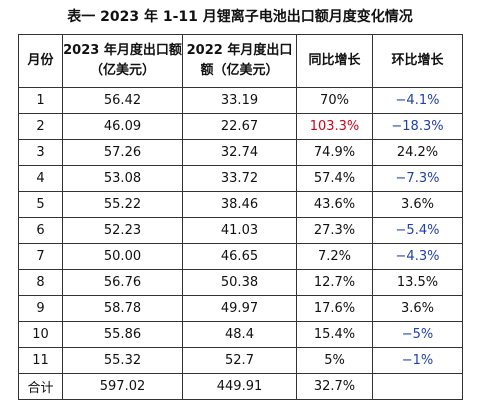 This screenshot has height=403, width=480. Describe the element at coordinates (334, 360) in the screenshot. I see `table-cell: 5%` at that location.